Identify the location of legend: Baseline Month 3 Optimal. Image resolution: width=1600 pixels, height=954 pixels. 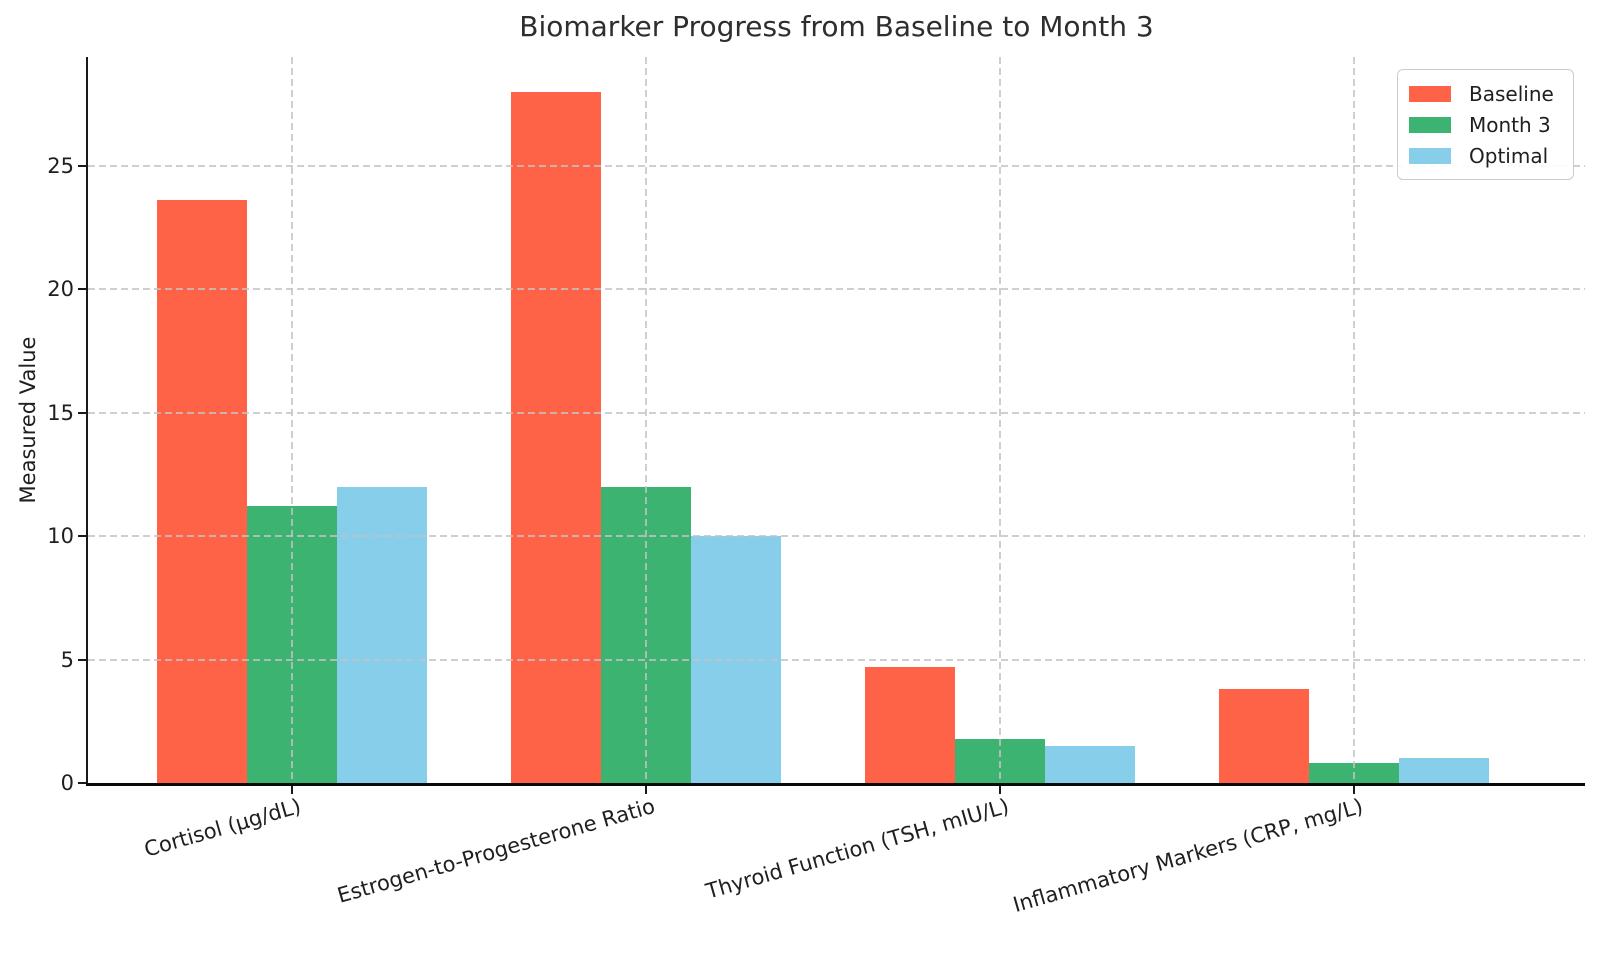
(1485, 124).